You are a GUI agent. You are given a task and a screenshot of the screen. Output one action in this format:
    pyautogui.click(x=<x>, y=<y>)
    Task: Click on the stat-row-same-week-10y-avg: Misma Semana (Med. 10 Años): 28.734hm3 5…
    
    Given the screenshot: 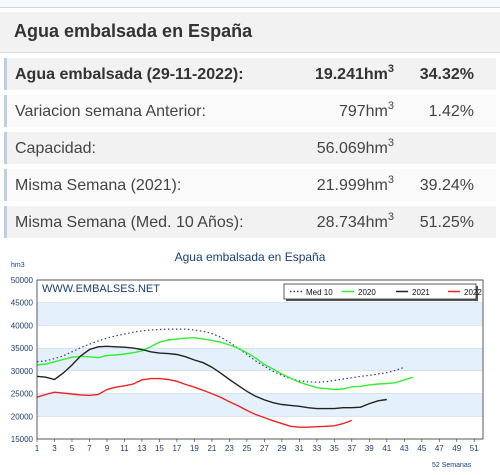 What is the action you would take?
    pyautogui.click(x=250, y=222)
    